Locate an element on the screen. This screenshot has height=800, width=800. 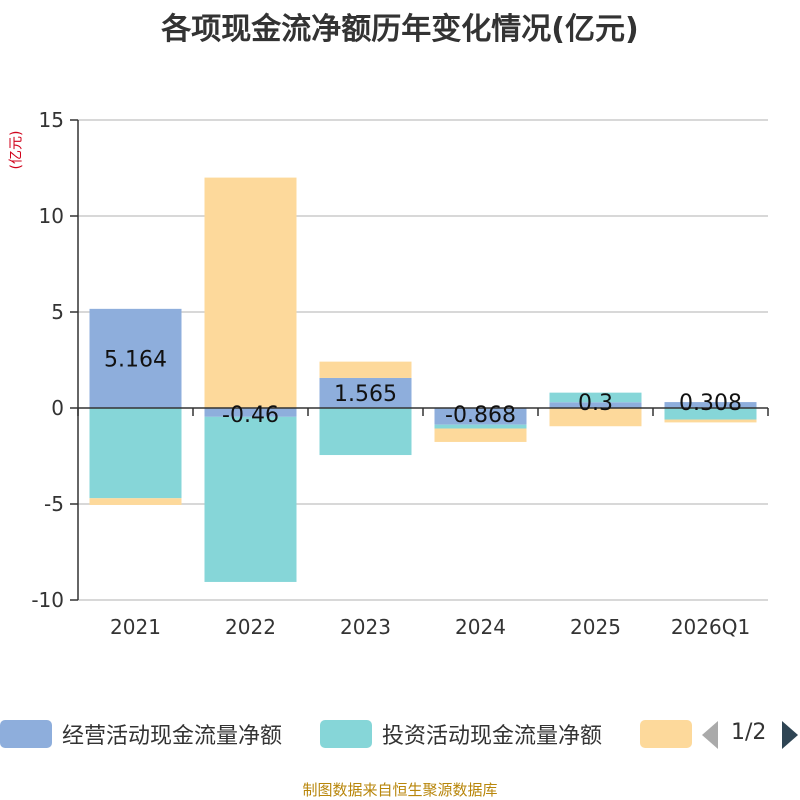
legend-swatch-operating is located at coordinates (26, 734).